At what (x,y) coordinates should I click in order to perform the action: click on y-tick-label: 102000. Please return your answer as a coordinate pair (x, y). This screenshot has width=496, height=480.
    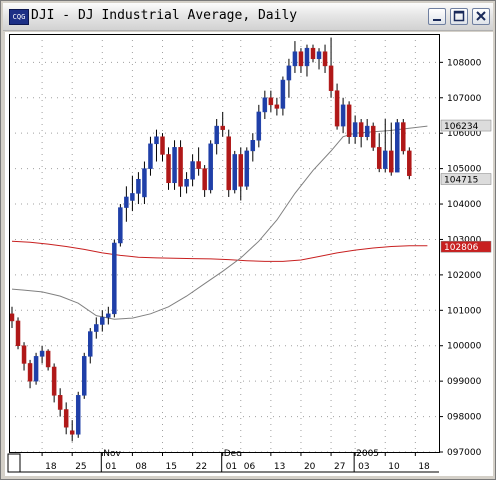
    Looking at the image, I should click on (464, 276).